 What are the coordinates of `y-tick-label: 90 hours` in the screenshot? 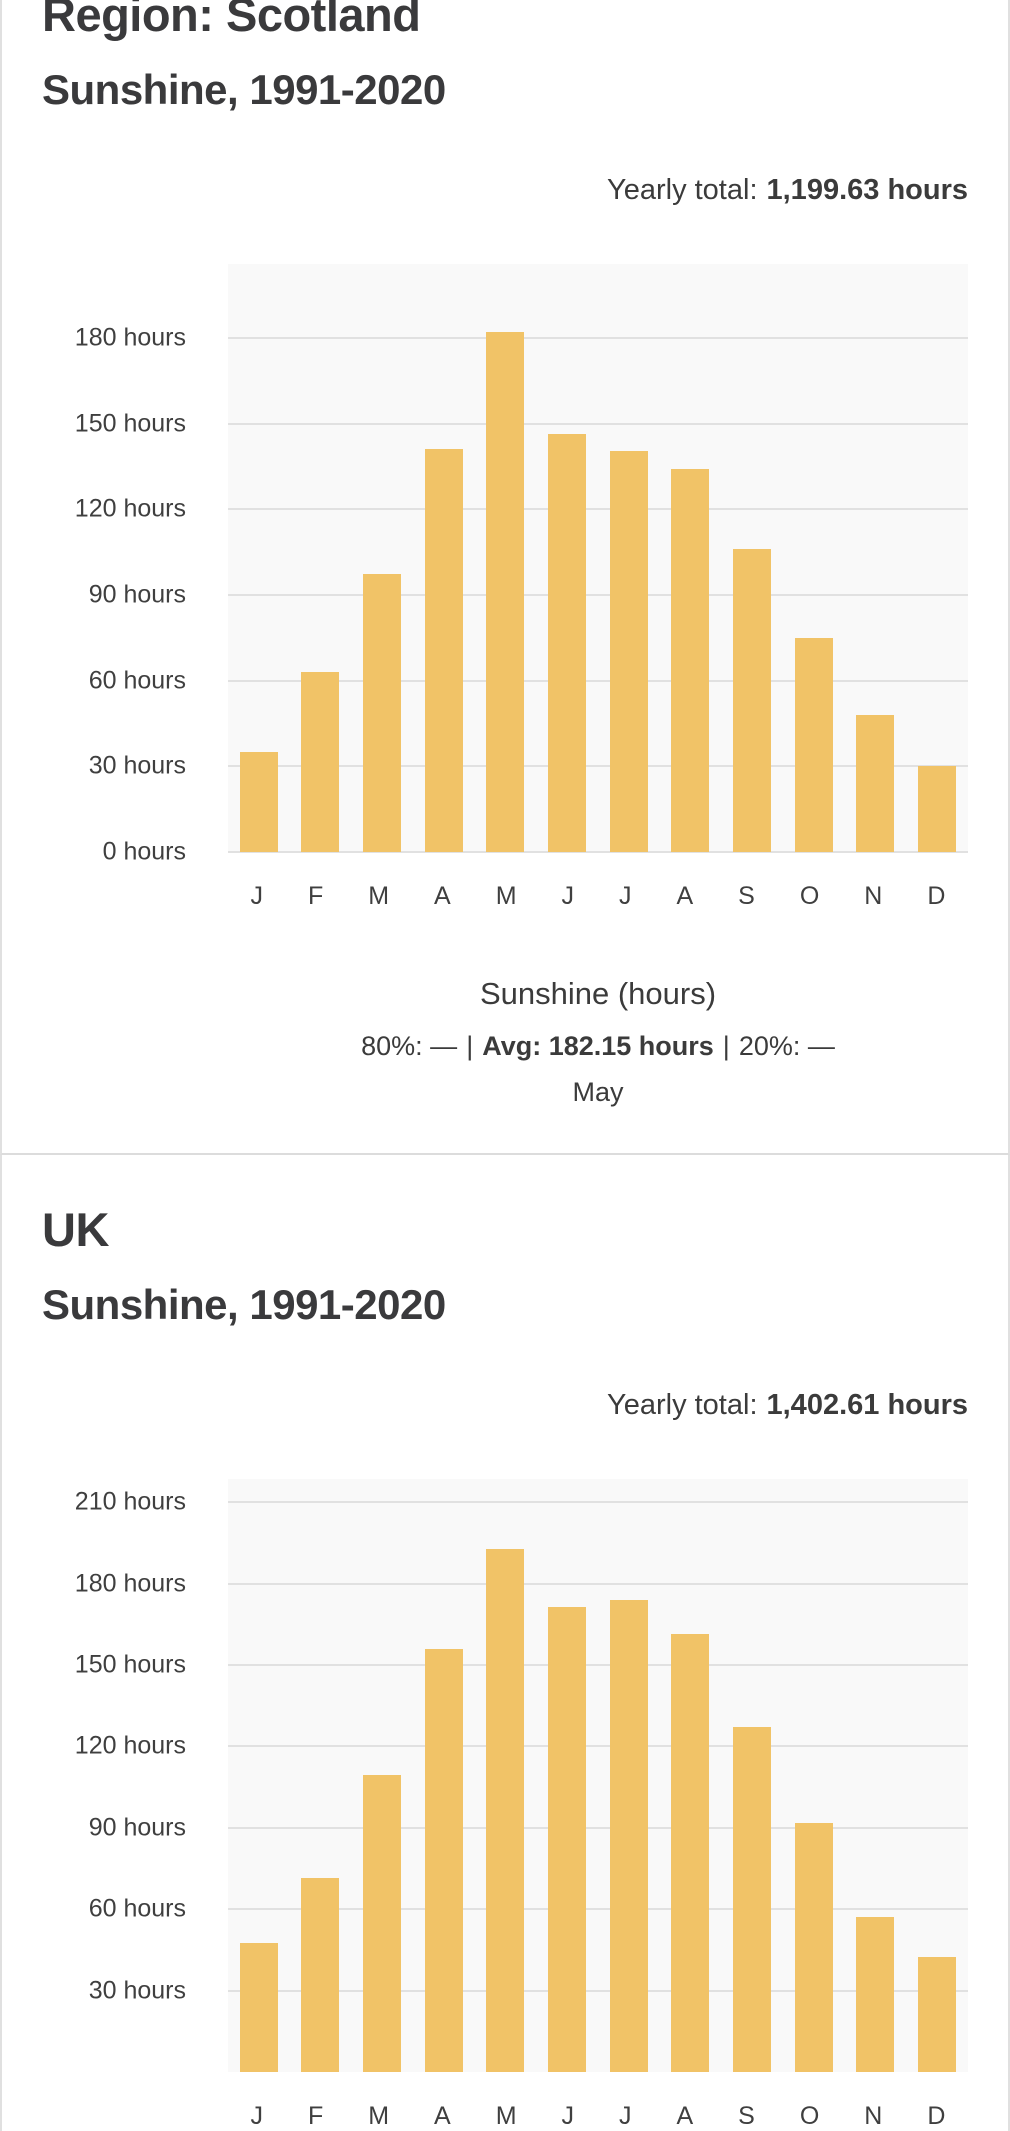 It's located at (137, 594).